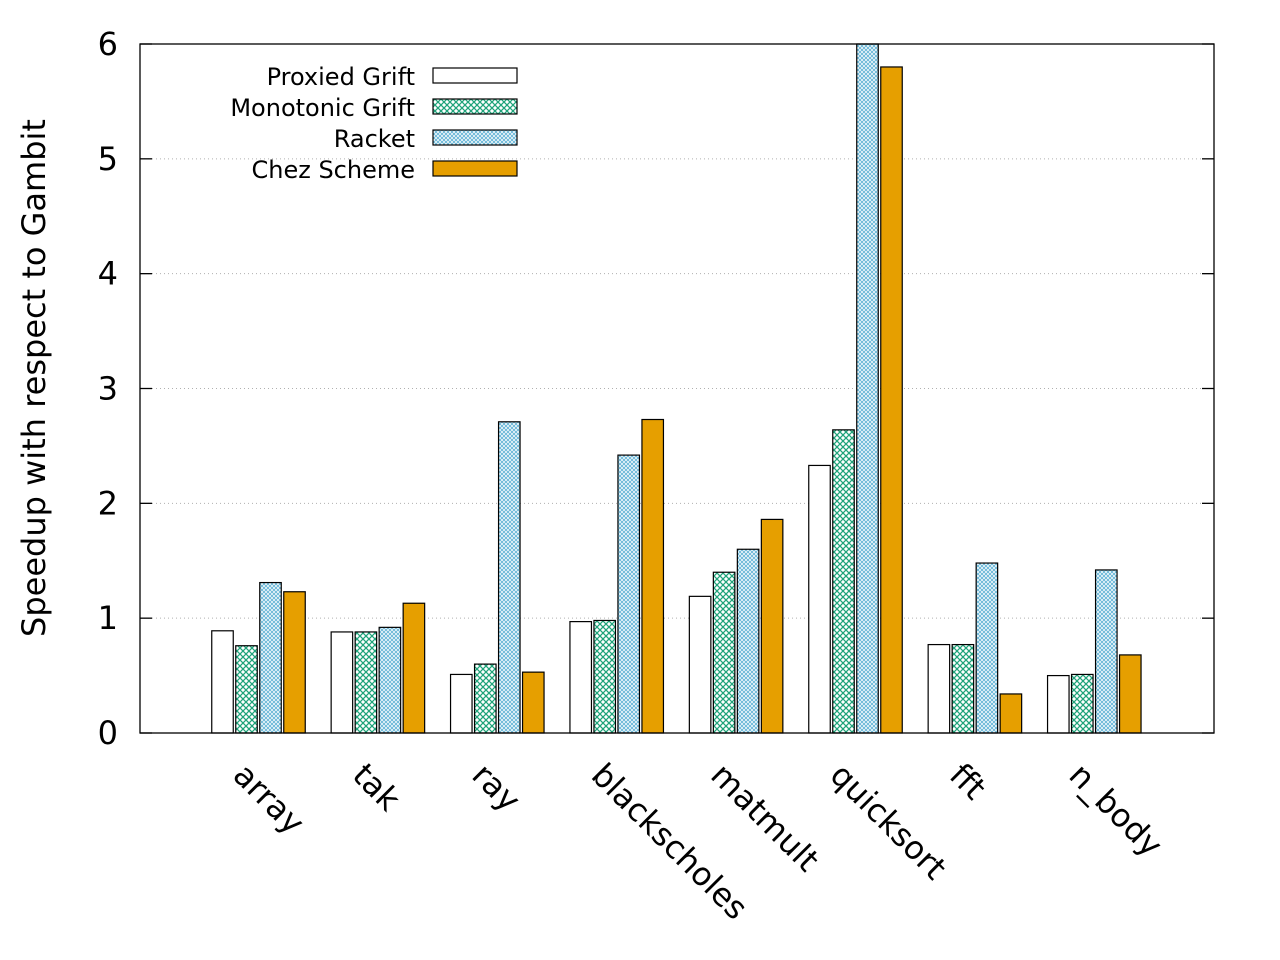 The width and height of the screenshot is (1280, 960). Describe the element at coordinates (485, 698) in the screenshot. I see `bar-ray-monotonic-grift` at that location.